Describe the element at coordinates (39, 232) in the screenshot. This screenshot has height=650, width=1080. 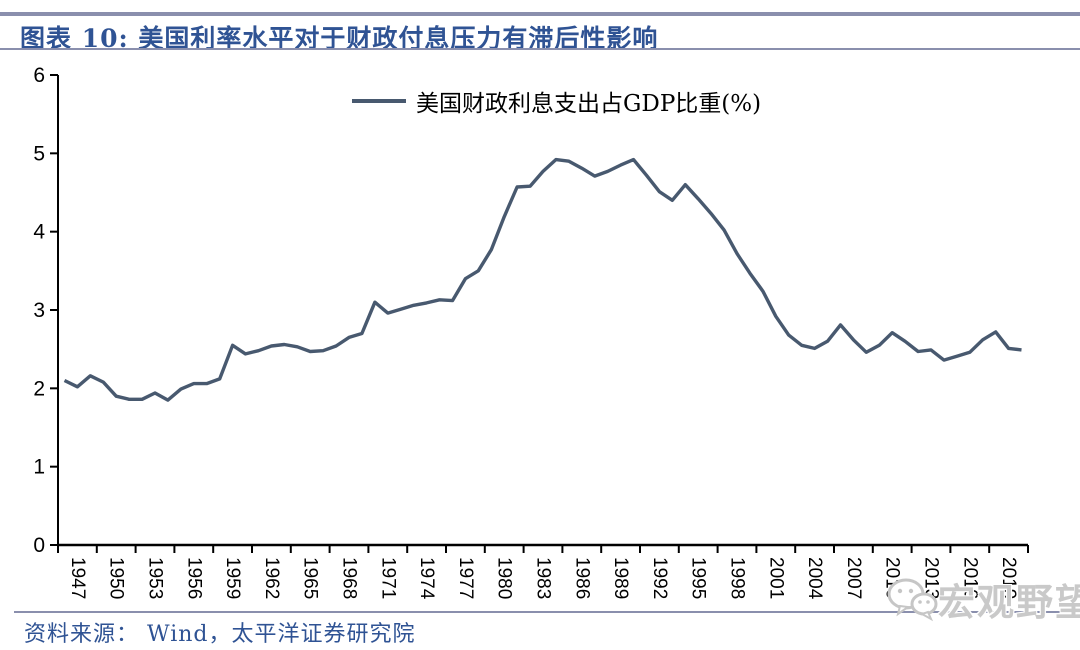
I see `y-axis-tick-label: 4` at that location.